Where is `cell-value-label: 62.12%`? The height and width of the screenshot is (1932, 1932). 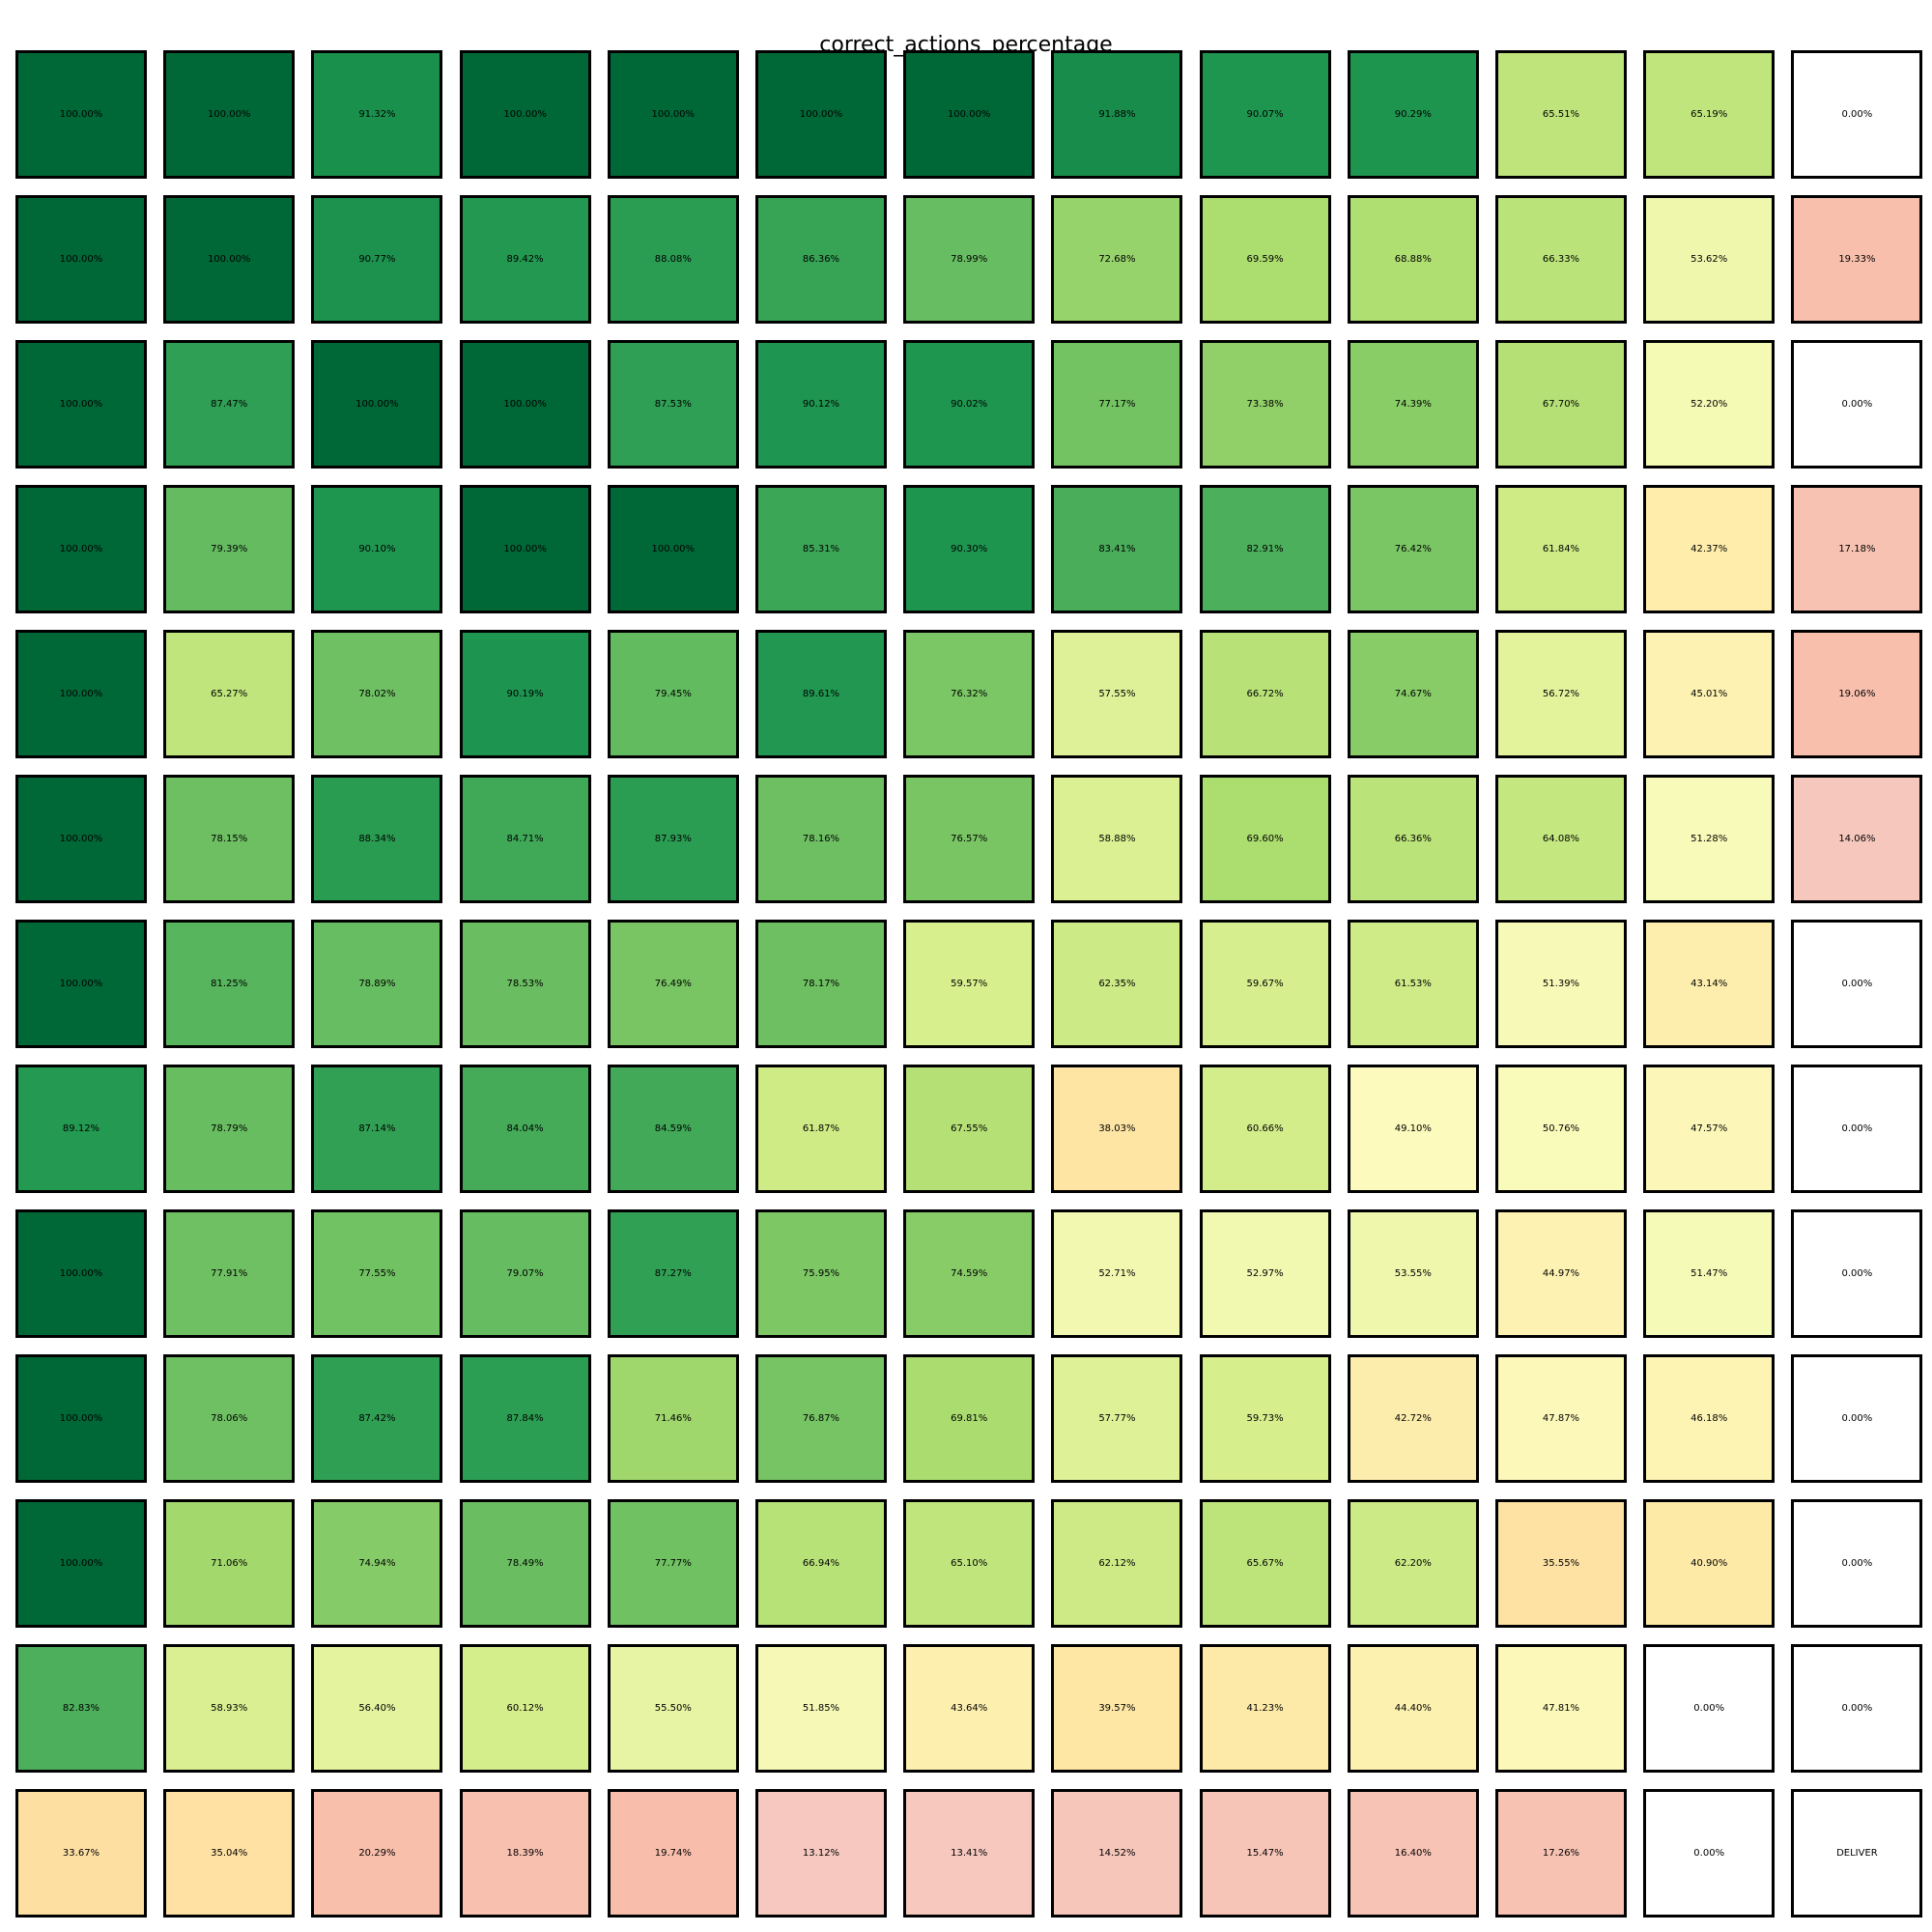
cell-value-label: 62.12% is located at coordinates (1117, 1563).